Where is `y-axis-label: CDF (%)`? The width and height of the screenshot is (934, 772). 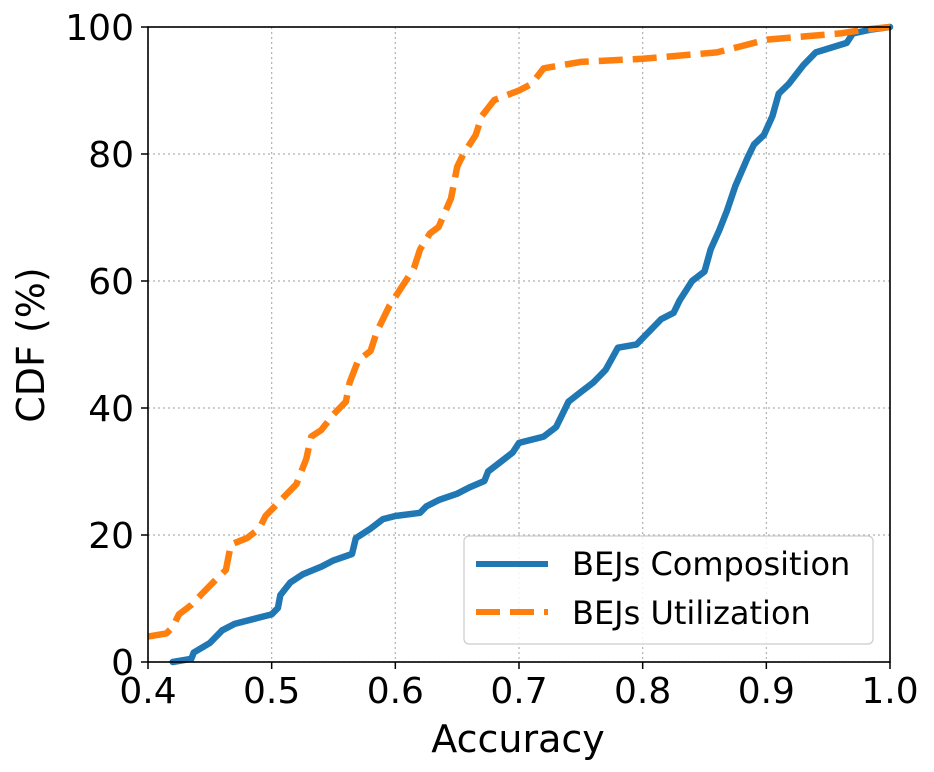 y-axis-label: CDF (%) is located at coordinates (31, 345).